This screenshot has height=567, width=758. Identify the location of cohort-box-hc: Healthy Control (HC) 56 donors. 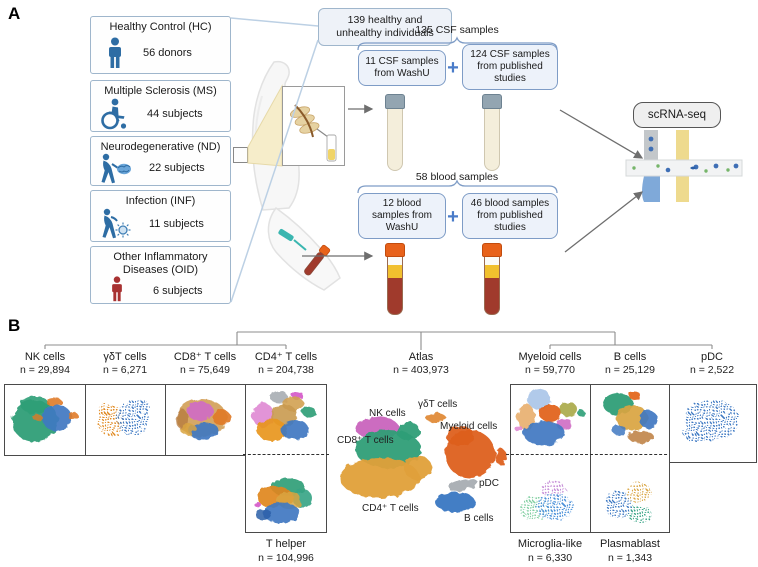
(160, 45).